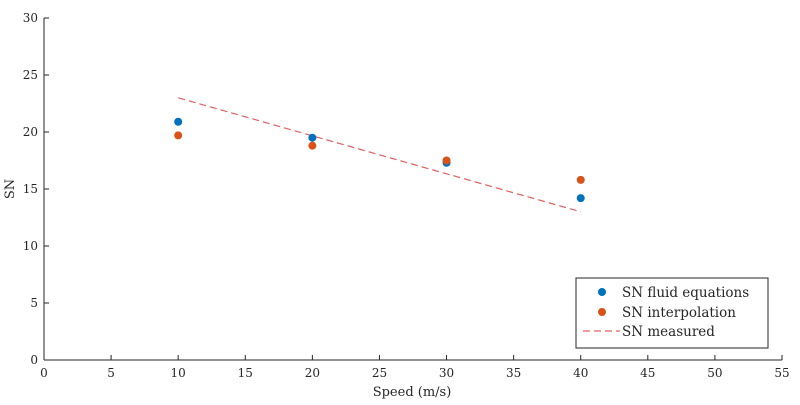 Image resolution: width=800 pixels, height=405 pixels. I want to click on y-ticks: 0 5 10 15 20 25 30, so click(36, 189).